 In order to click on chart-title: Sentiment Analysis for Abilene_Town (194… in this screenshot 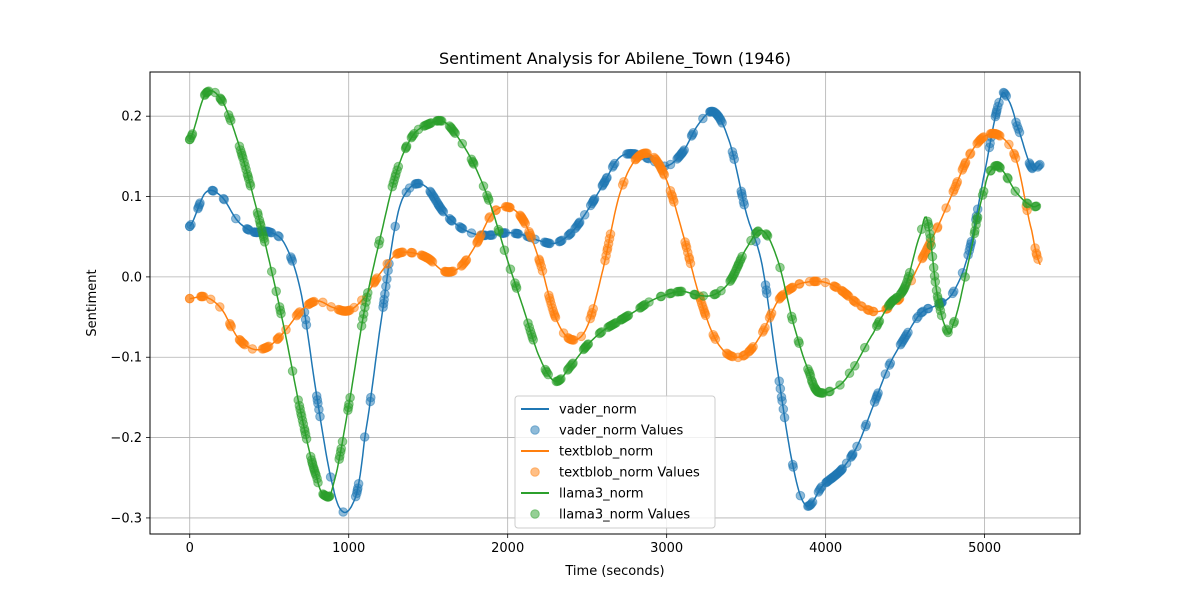, I will do `click(615, 59)`.